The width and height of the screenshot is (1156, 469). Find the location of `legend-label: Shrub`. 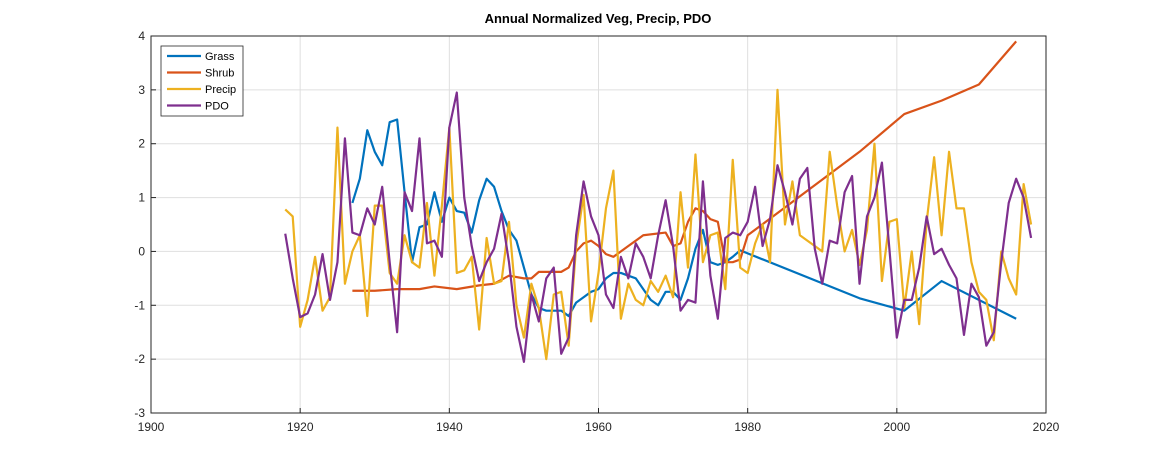

legend-label: Shrub is located at coordinates (219, 74).